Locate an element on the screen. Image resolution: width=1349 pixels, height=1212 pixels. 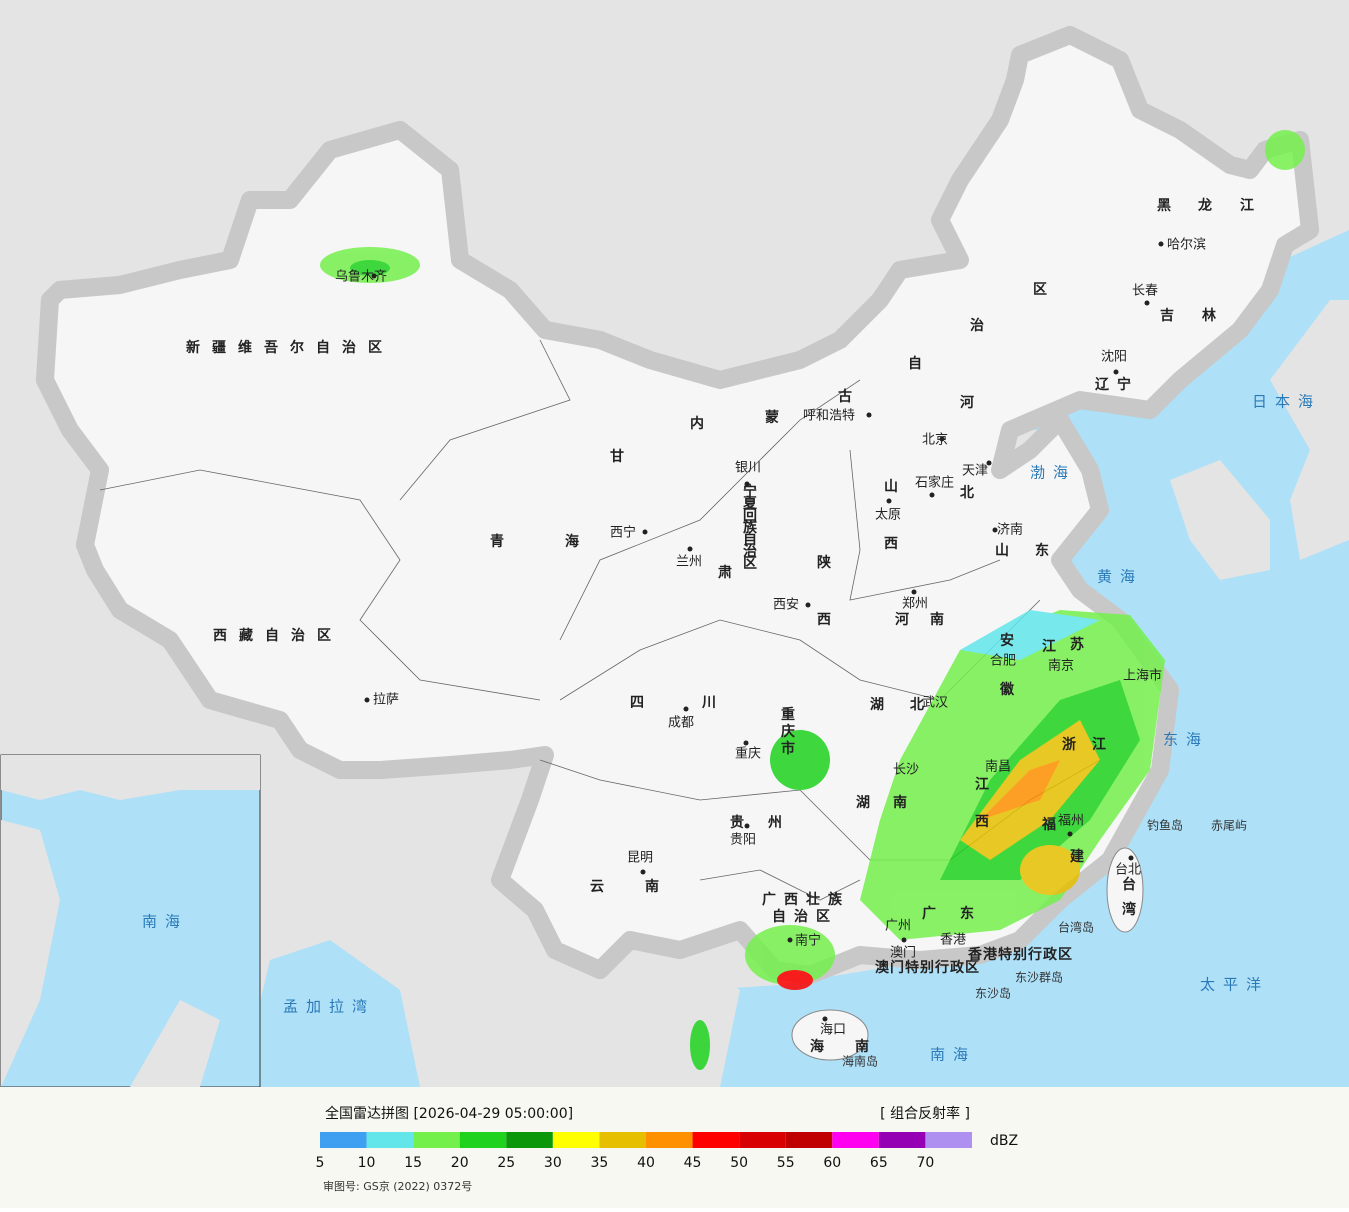
province-label: 西藏自治区 is located at coordinates (278, 635).